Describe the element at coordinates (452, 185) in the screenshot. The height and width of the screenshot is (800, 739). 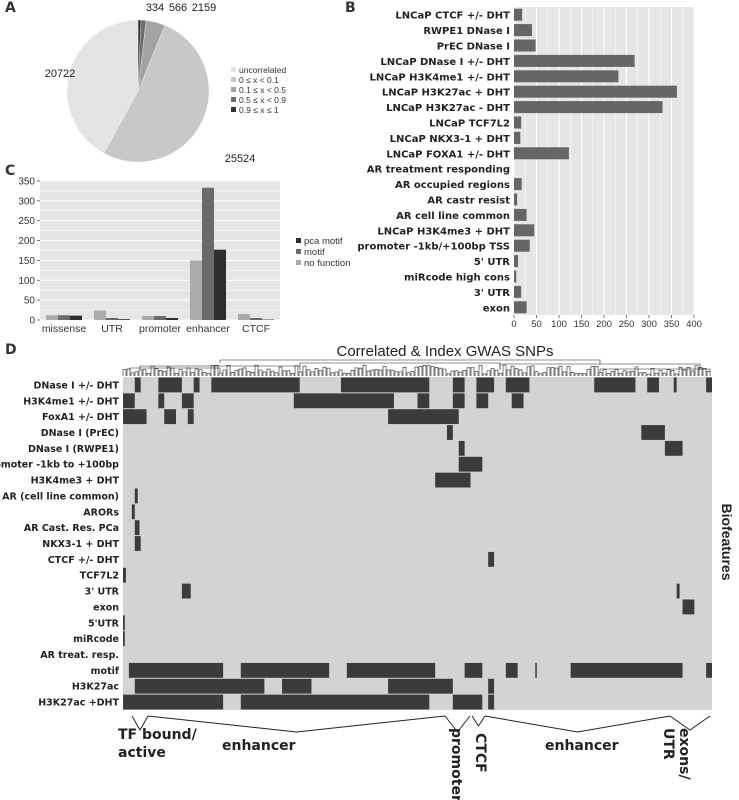
I see `category-label: AR occupied regions` at that location.